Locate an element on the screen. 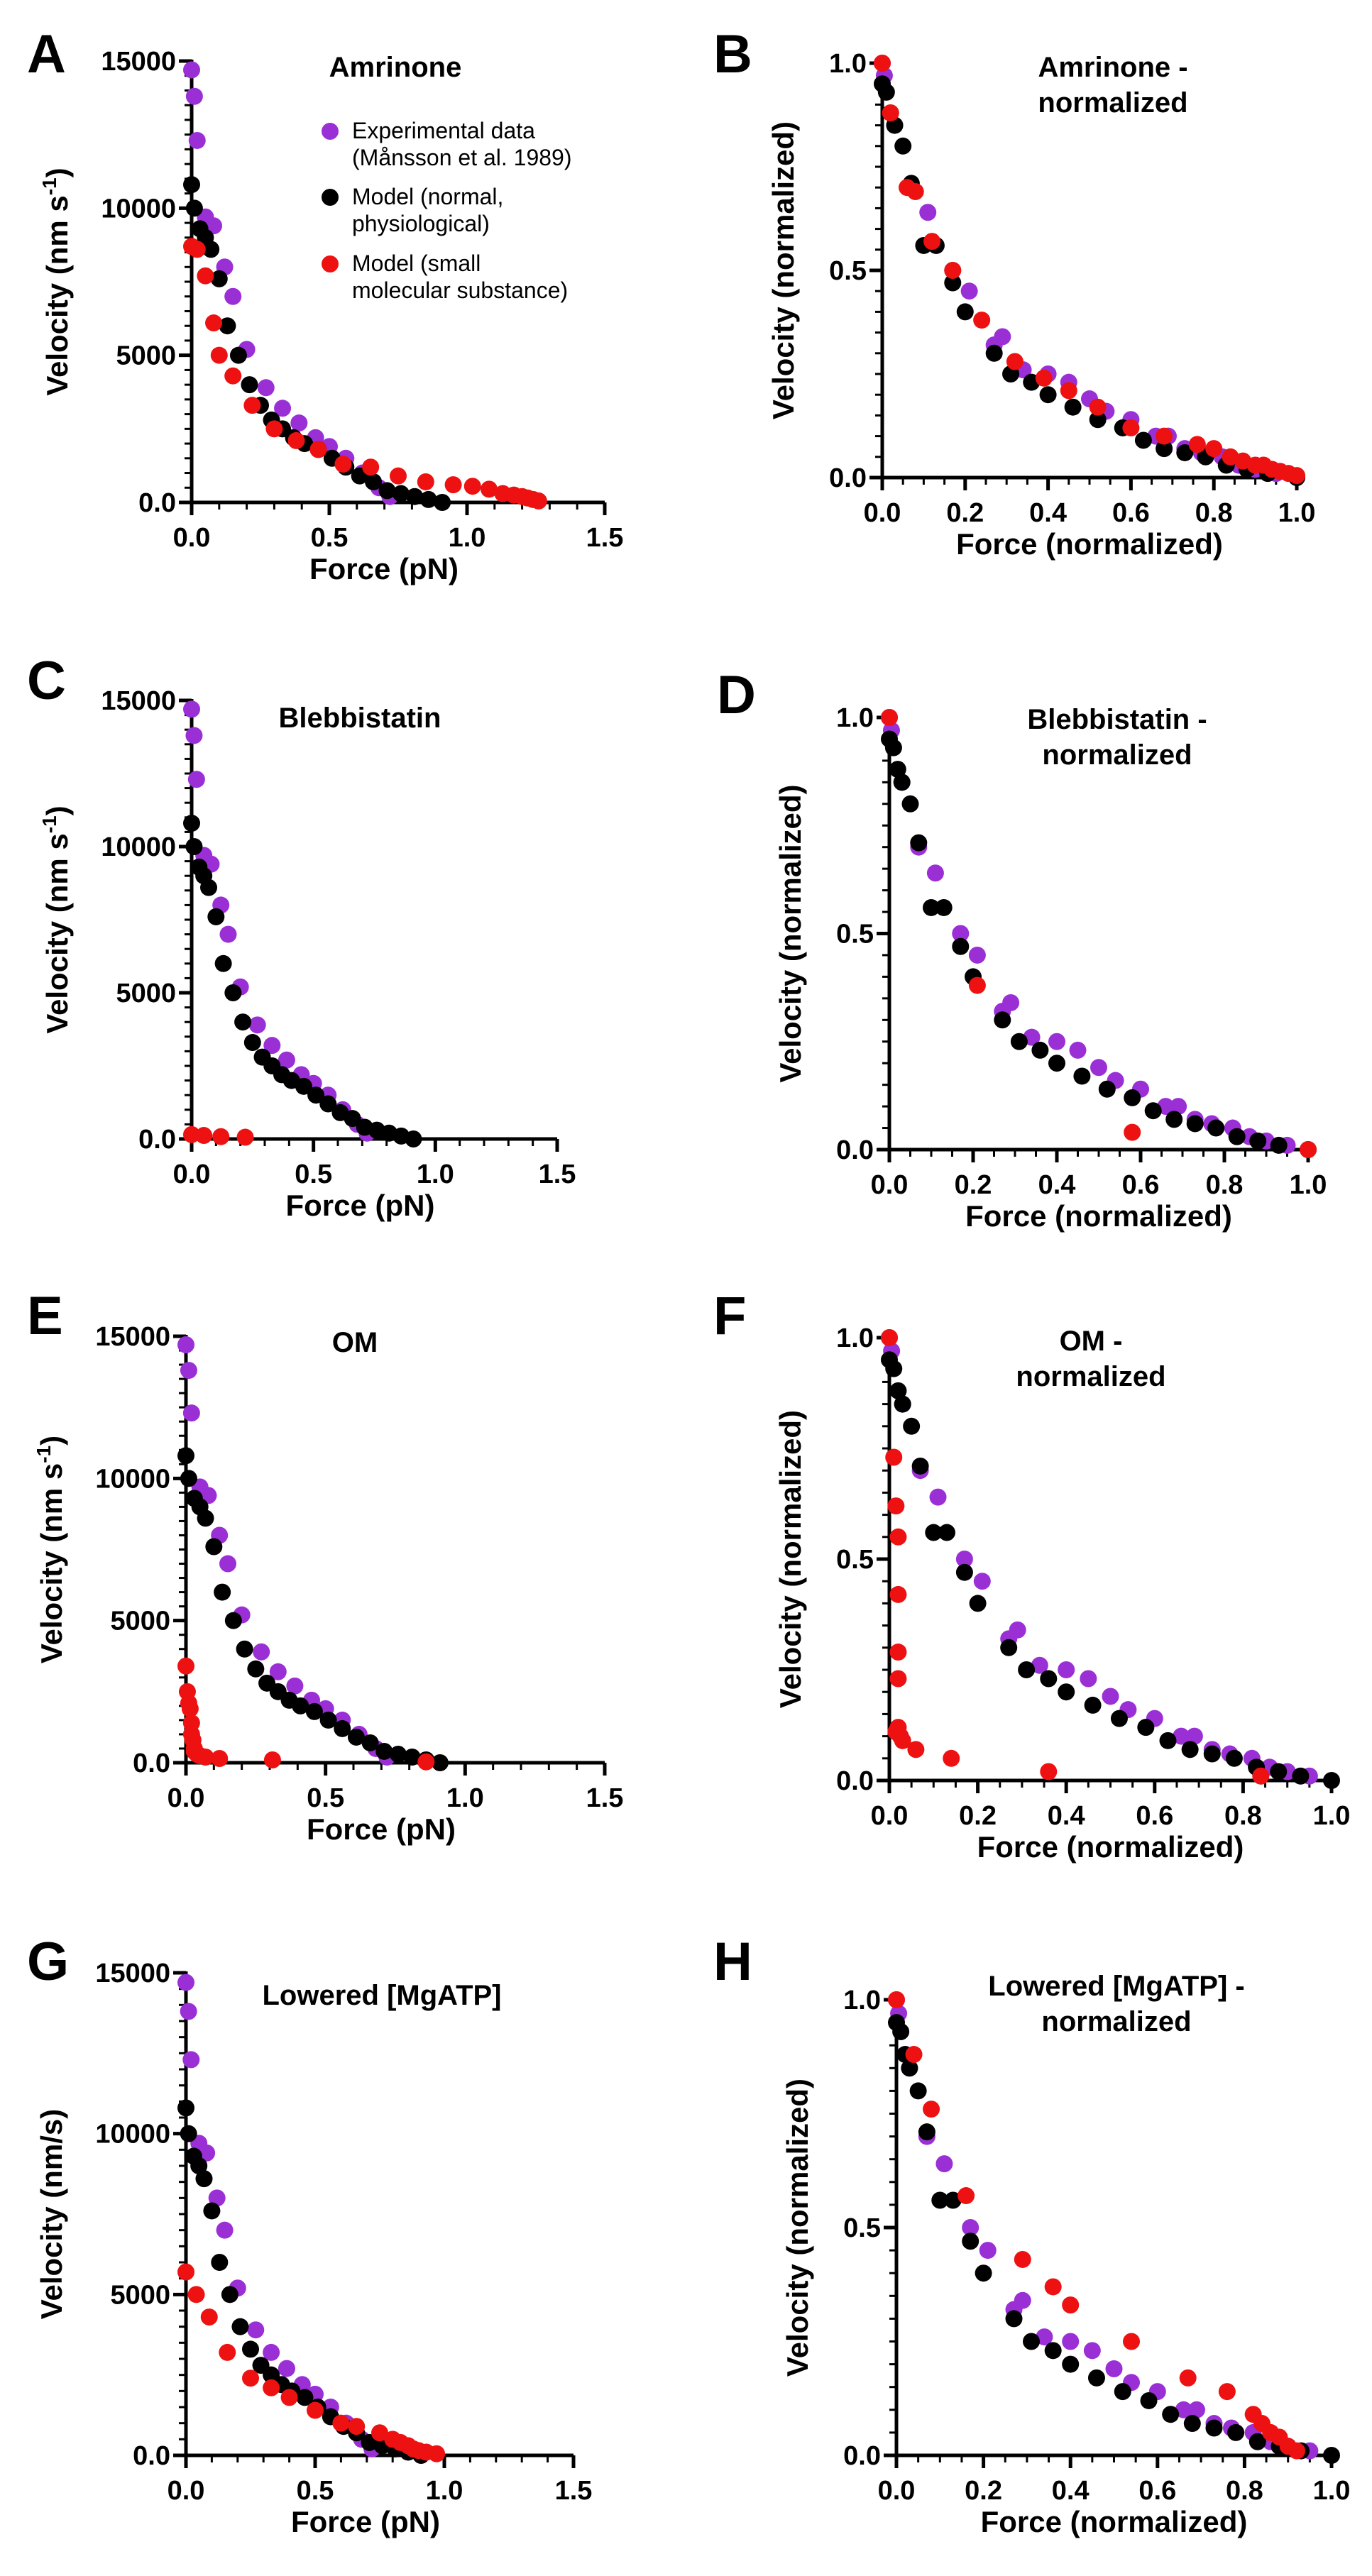  axes is located at coordinates (373, 920).